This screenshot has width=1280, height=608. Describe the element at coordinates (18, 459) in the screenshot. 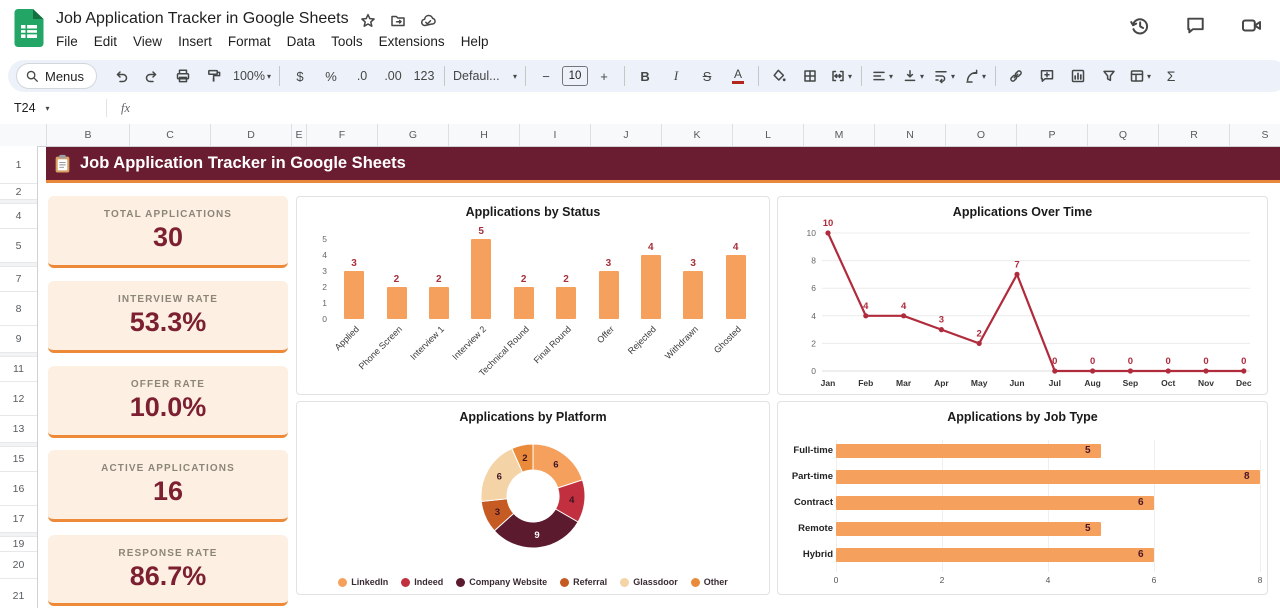

I see `row-header-15: 15` at that location.